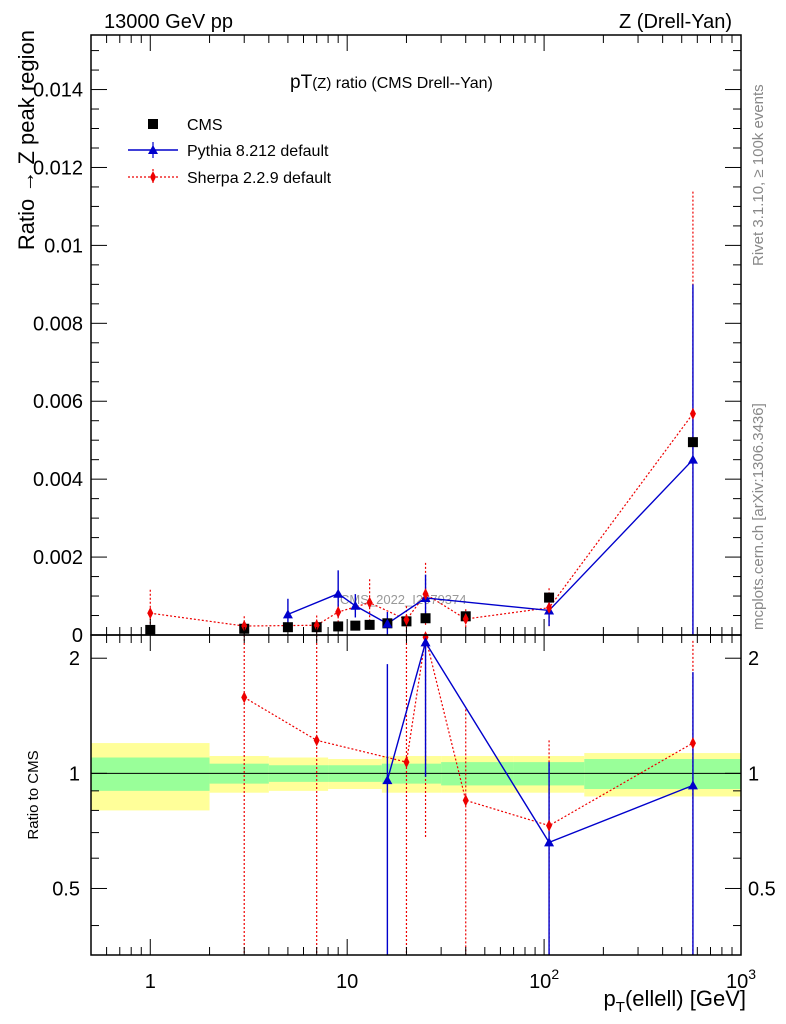 This screenshot has width=786, height=1024. What do you see at coordinates (77, 636) in the screenshot?
I see `y-tick-label: 0` at bounding box center [77, 636].